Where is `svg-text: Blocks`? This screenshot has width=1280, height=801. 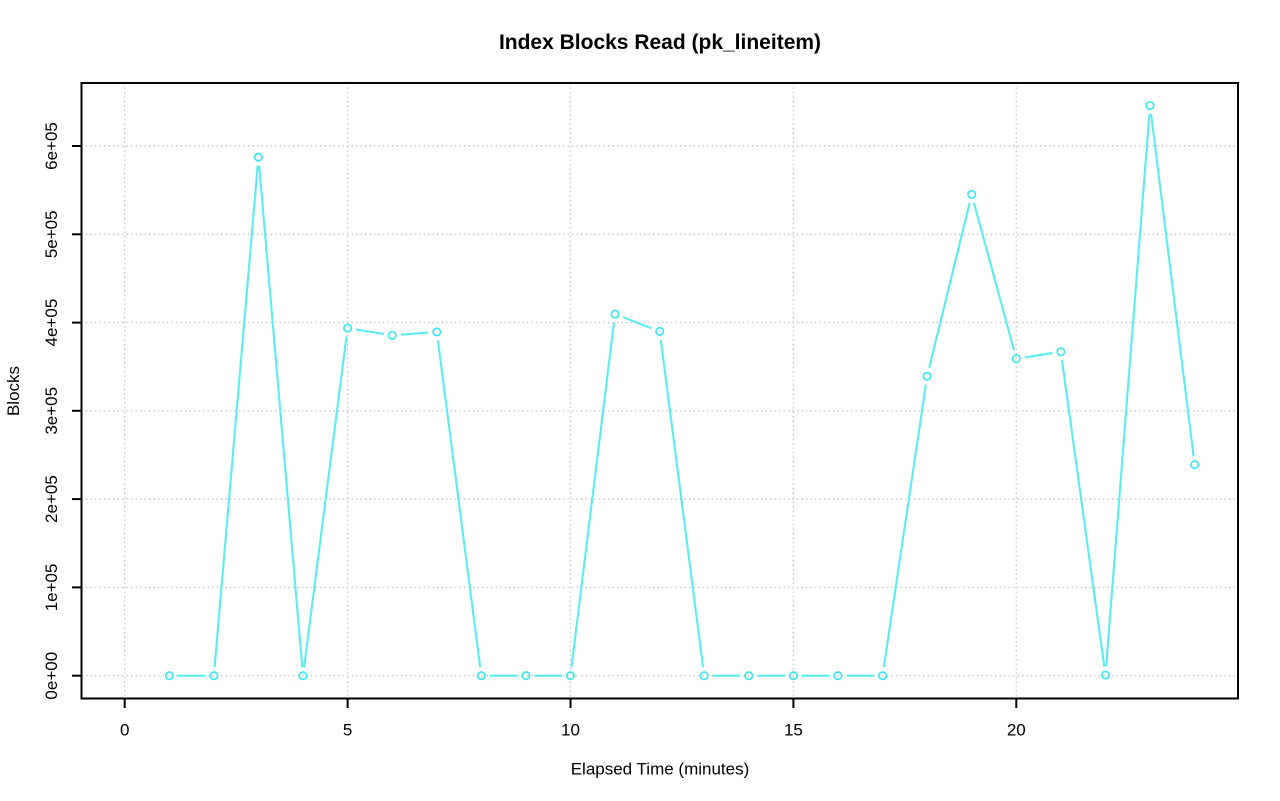
svg-text: Blocks is located at coordinates (13, 391).